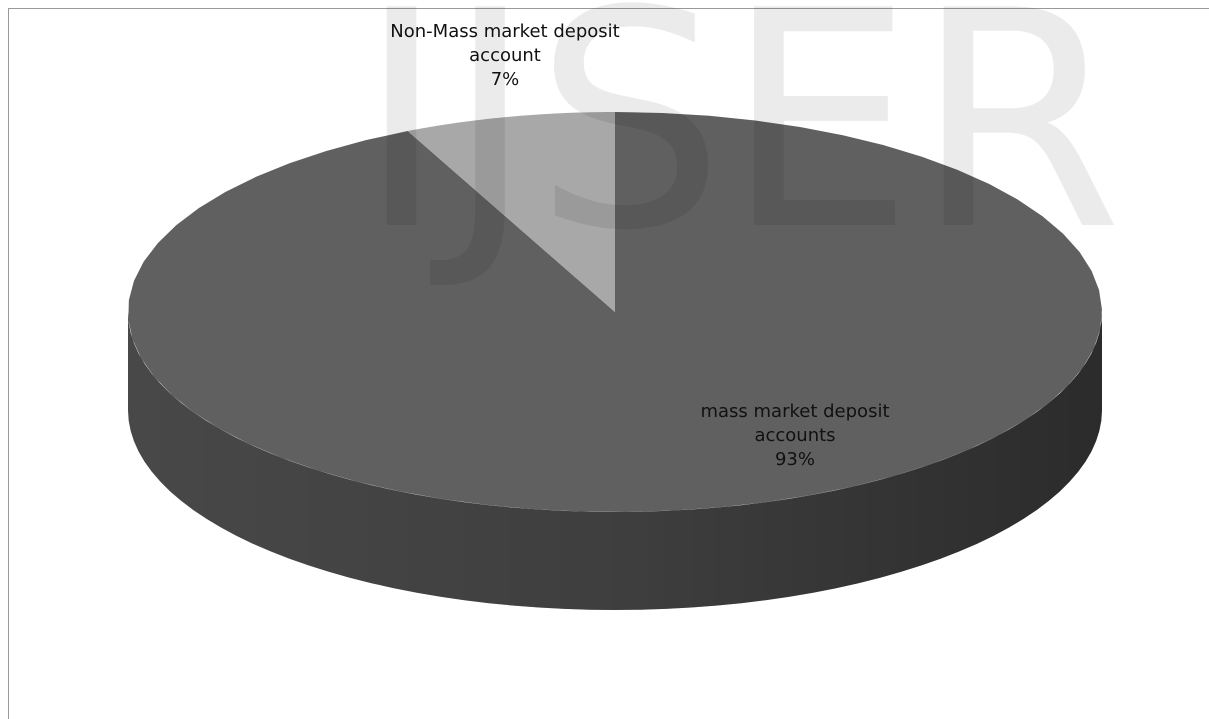 Image resolution: width=1209 pixels, height=719 pixels. Describe the element at coordinates (505, 43) in the screenshot. I see `label-category: Non-Mass market deposit account` at that location.